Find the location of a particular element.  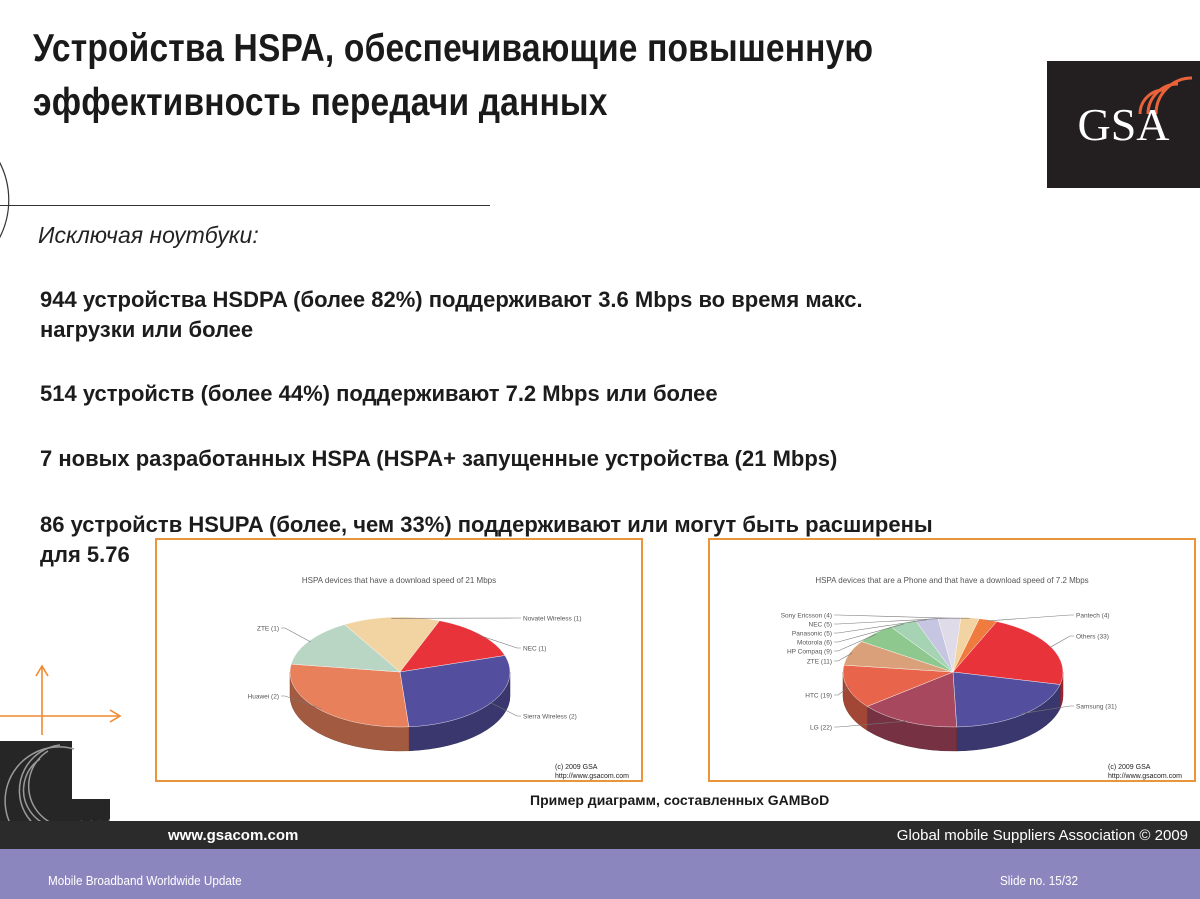

decorative-corner-graphic is located at coordinates (55, 781).